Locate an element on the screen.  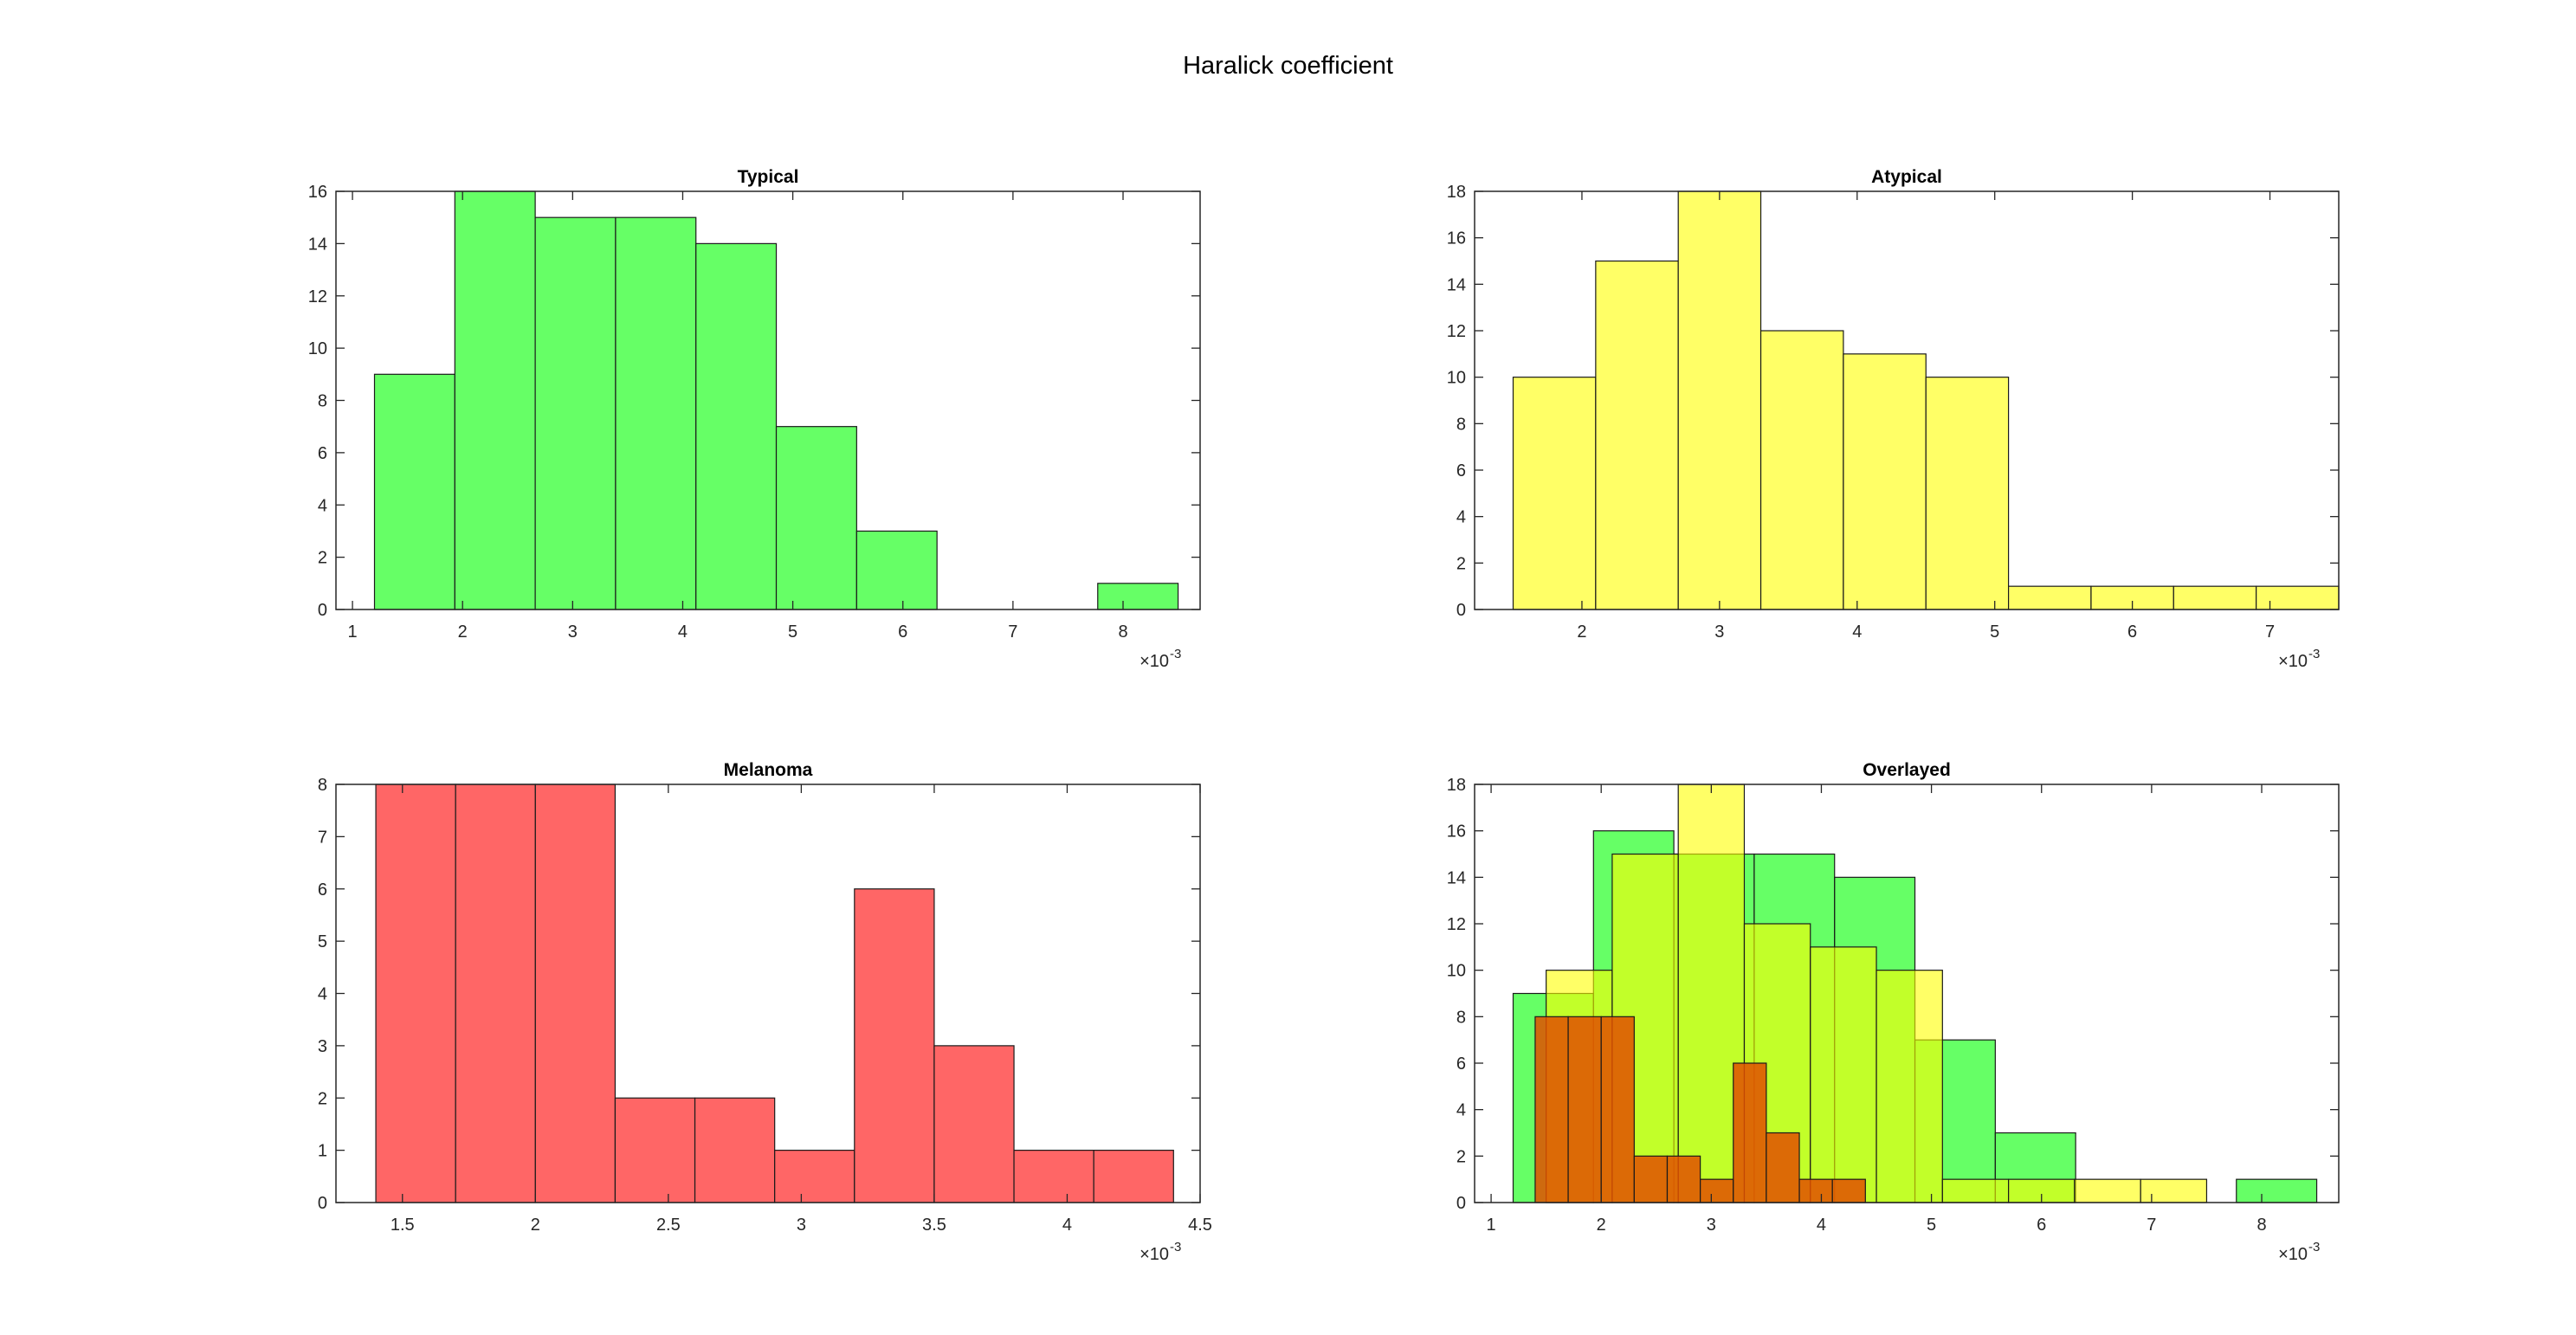
y-tick-label: 5 is located at coordinates (322, 941).